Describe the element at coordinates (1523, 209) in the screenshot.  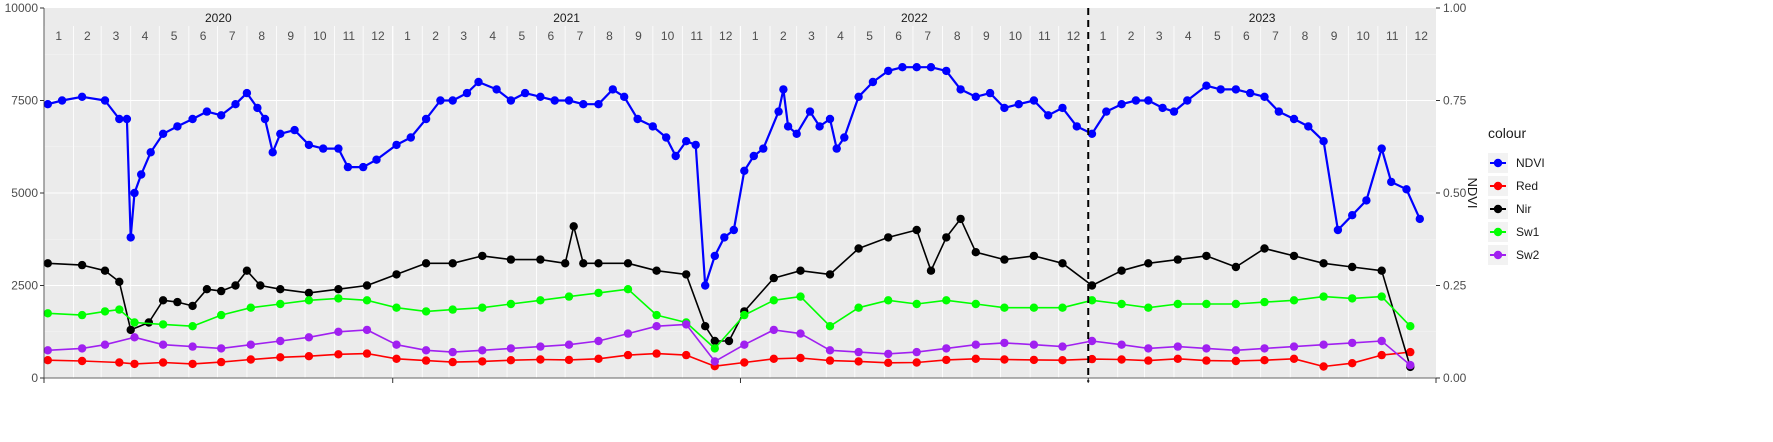
I see `legend-label: Nir` at that location.